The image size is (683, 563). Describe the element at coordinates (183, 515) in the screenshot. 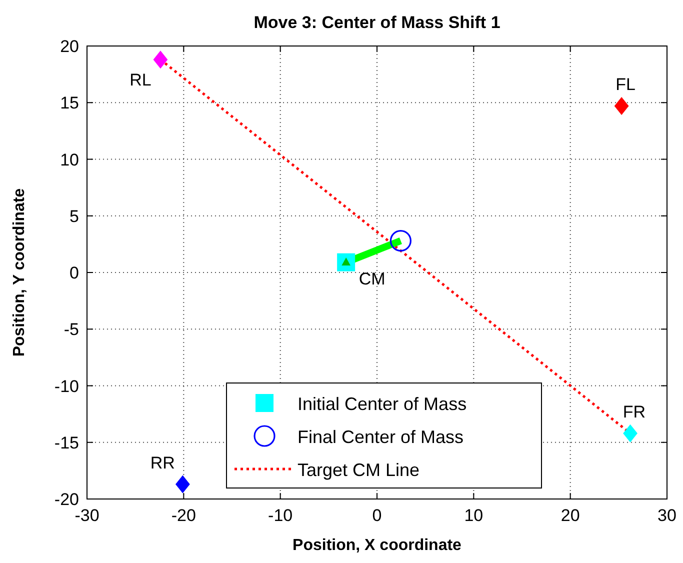

I see `x-tick-label: -20` at that location.